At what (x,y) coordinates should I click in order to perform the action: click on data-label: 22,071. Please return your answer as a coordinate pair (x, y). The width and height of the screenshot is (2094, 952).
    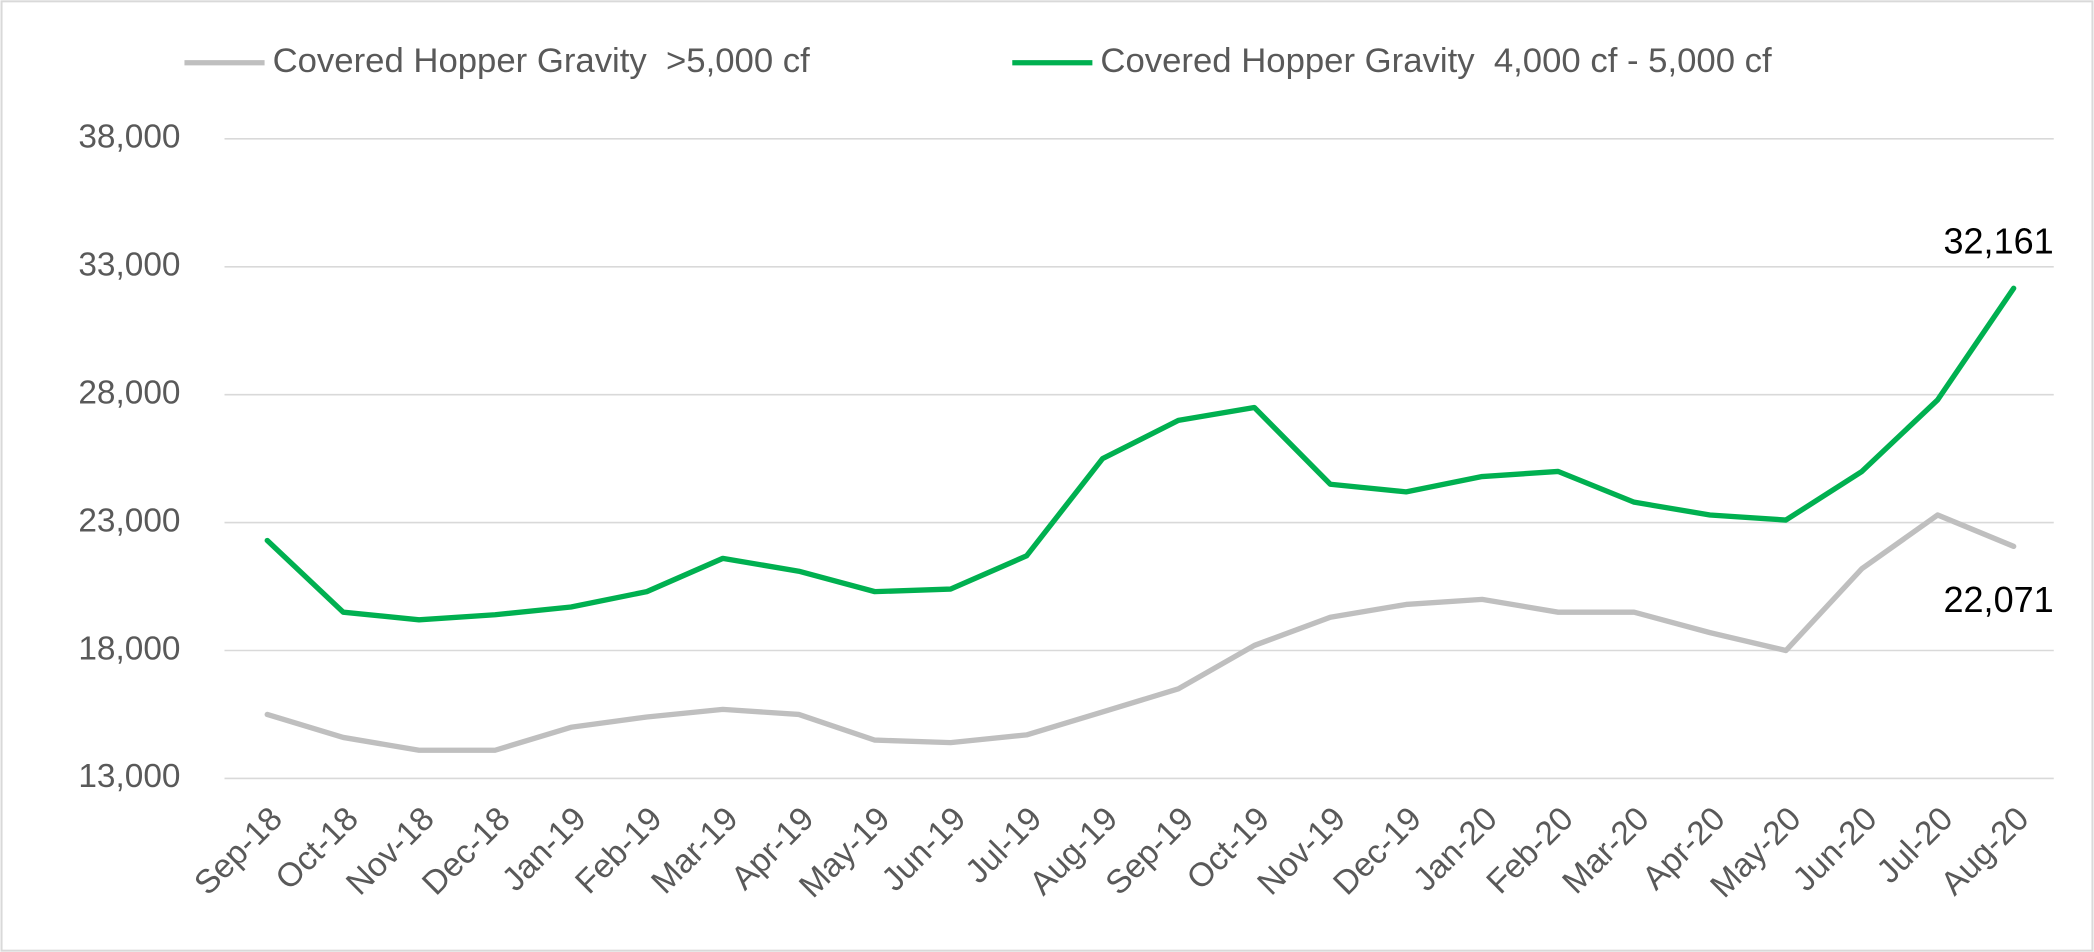
    Looking at the image, I should click on (1998, 599).